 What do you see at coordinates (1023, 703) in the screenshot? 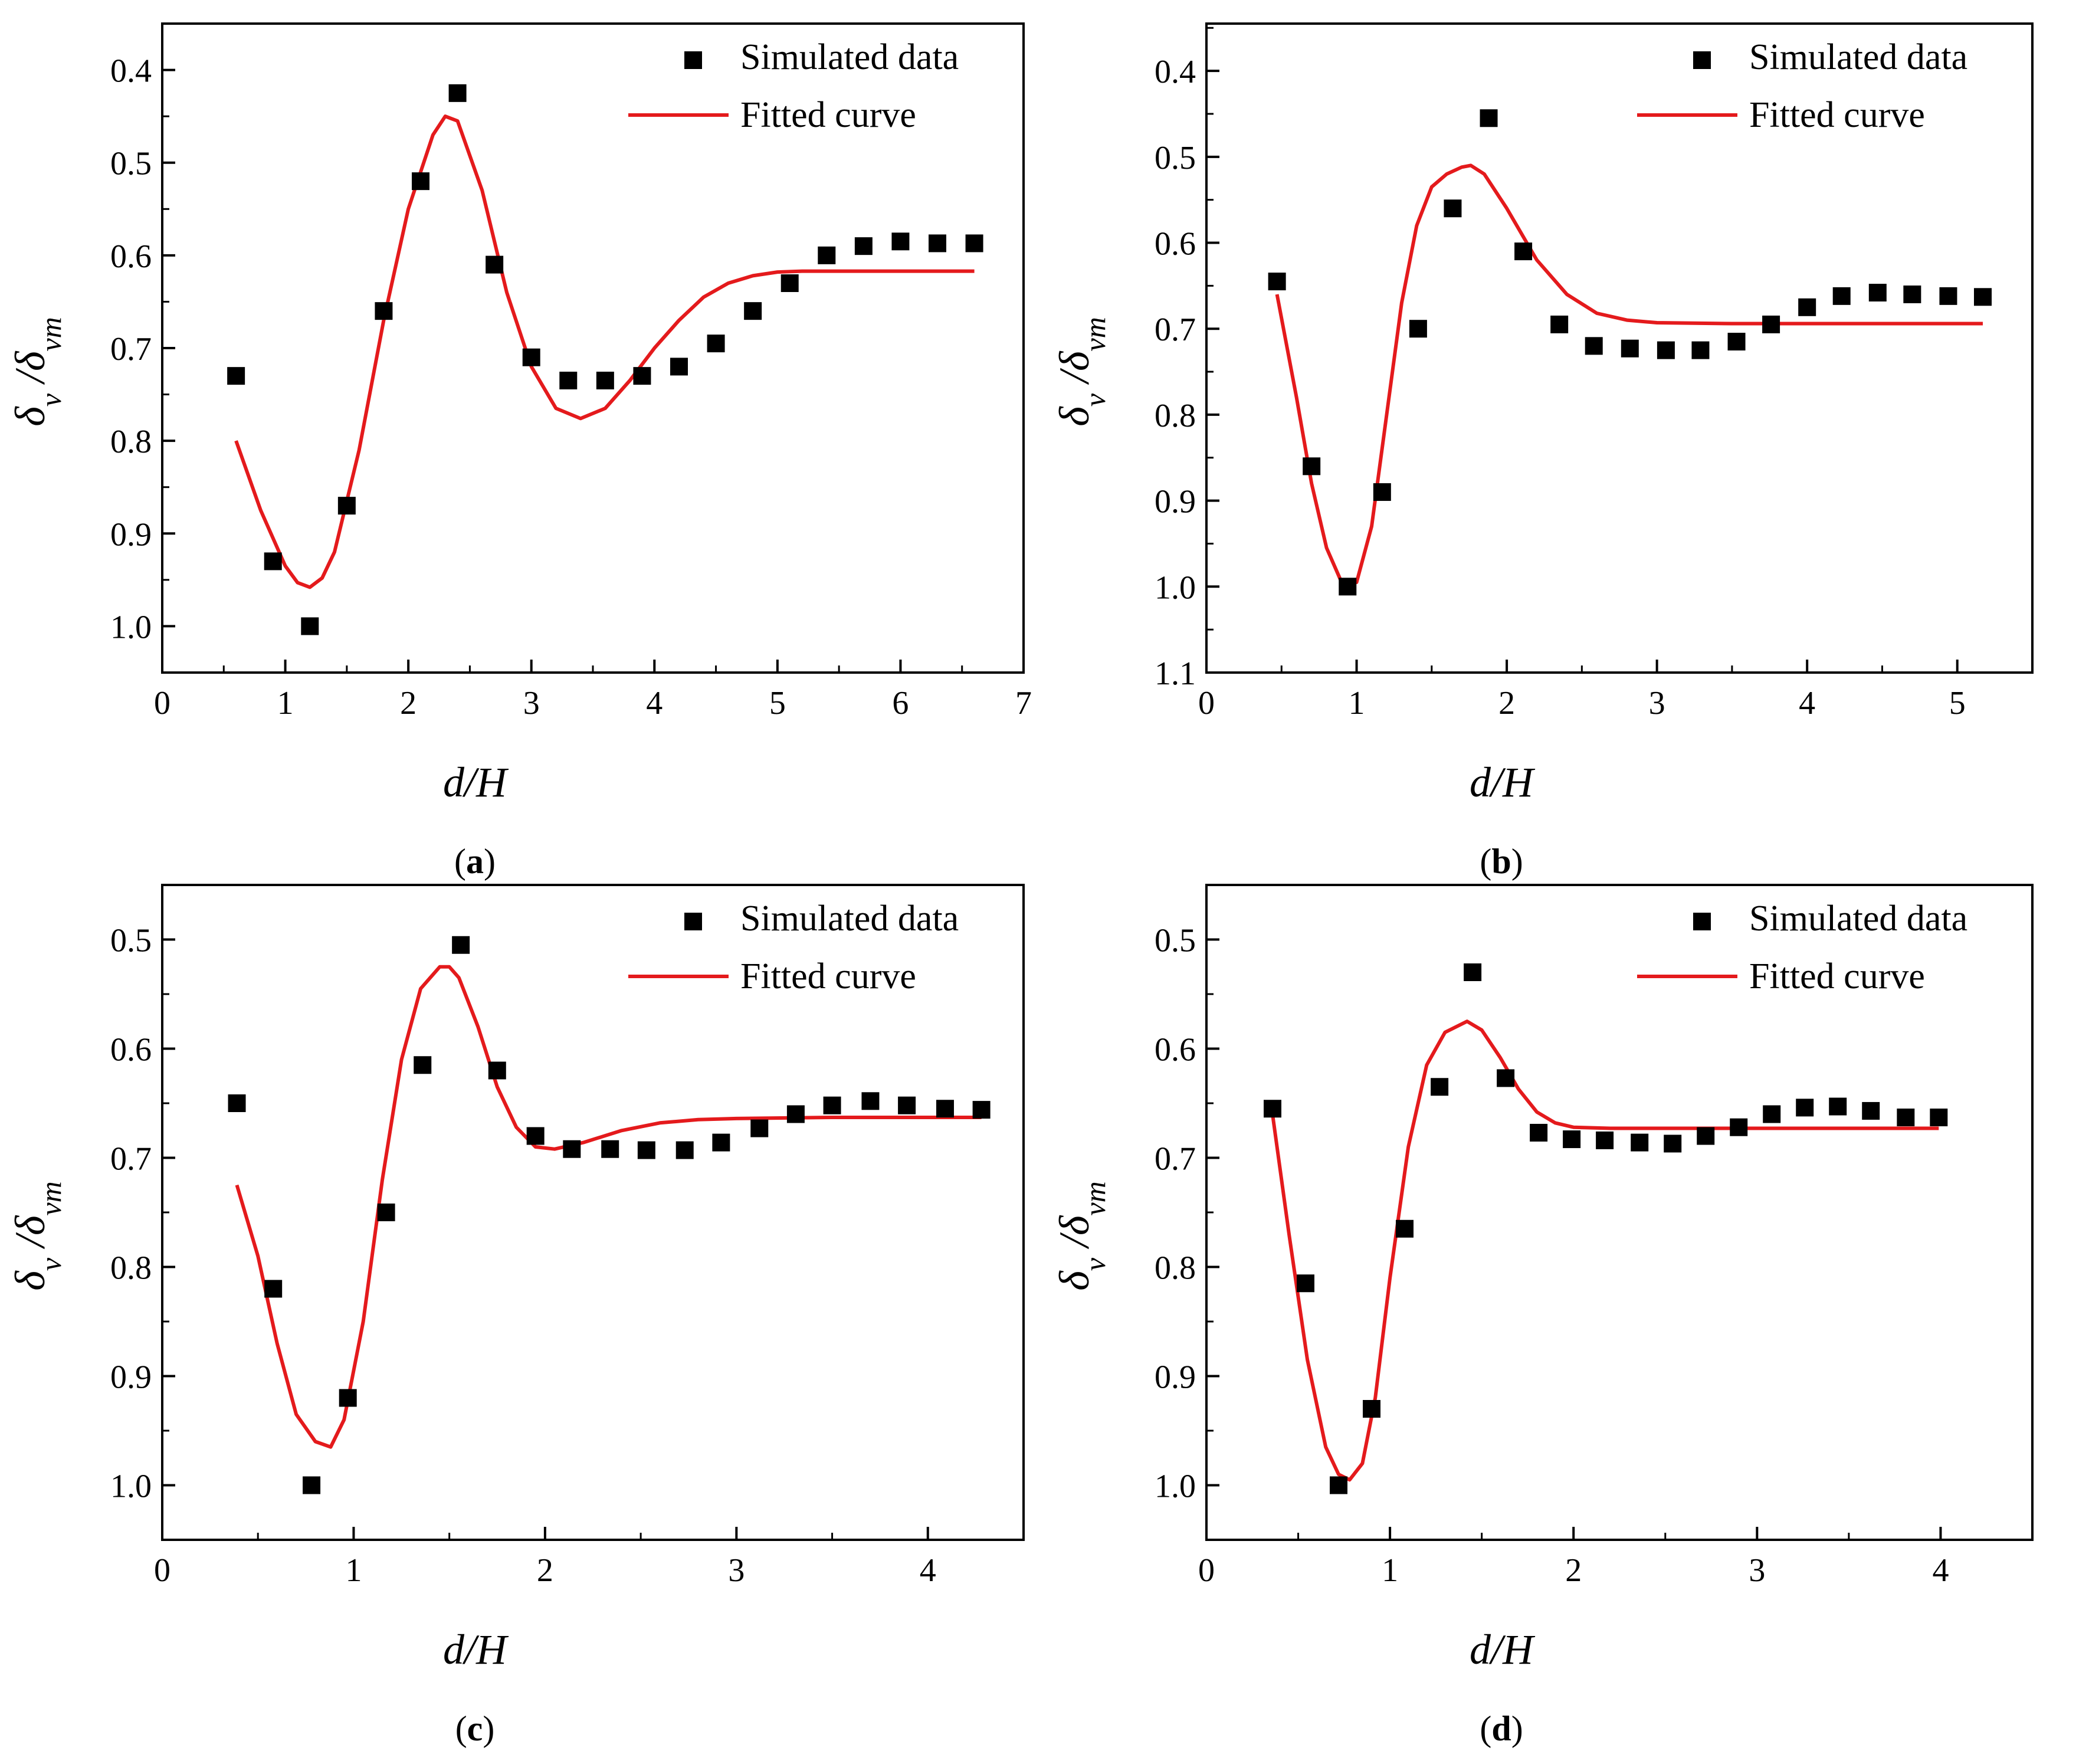
I see `x-tick-label: 7` at bounding box center [1023, 703].